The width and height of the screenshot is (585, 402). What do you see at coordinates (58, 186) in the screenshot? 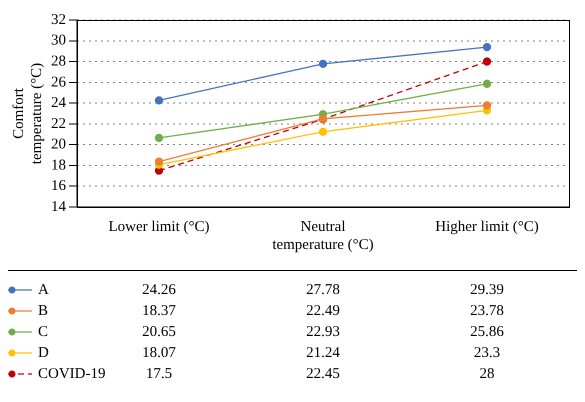
I see `y-tick-label: 16` at bounding box center [58, 186].